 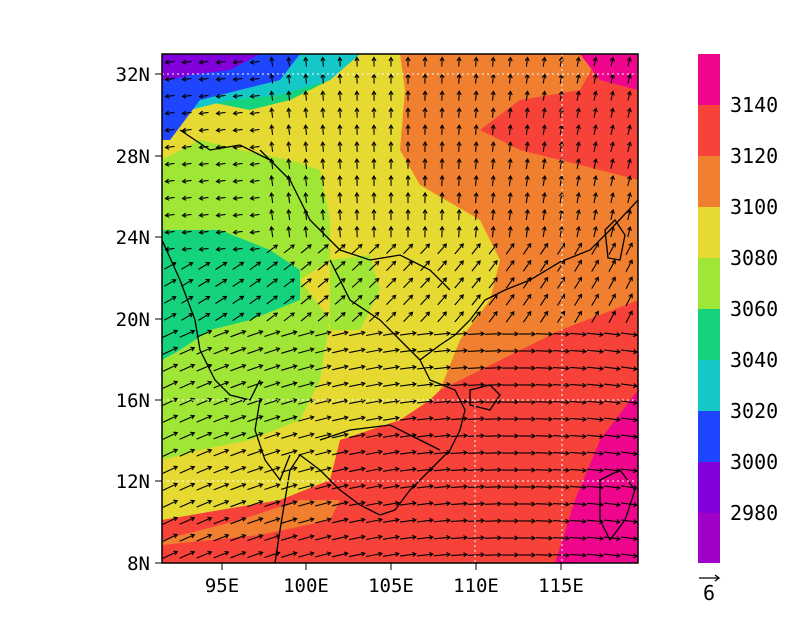 I want to click on colorbar-label: 3120, so click(x=754, y=156).